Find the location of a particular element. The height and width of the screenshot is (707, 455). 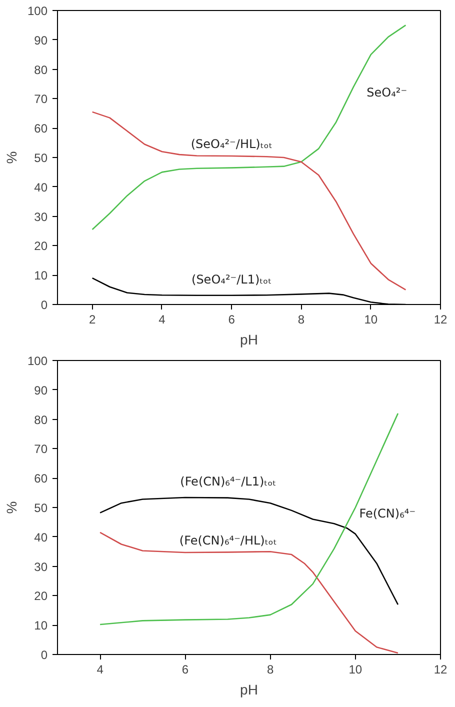

series-label: SeO₄²⁻ is located at coordinates (387, 93).